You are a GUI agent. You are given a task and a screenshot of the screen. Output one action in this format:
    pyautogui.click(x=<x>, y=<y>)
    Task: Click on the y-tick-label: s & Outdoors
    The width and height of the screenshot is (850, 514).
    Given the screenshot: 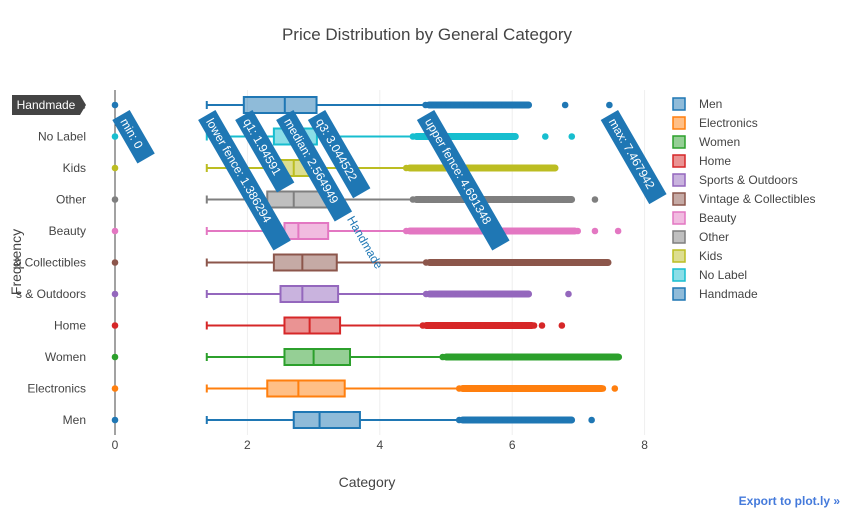 What is the action you would take?
    pyautogui.click(x=51, y=294)
    